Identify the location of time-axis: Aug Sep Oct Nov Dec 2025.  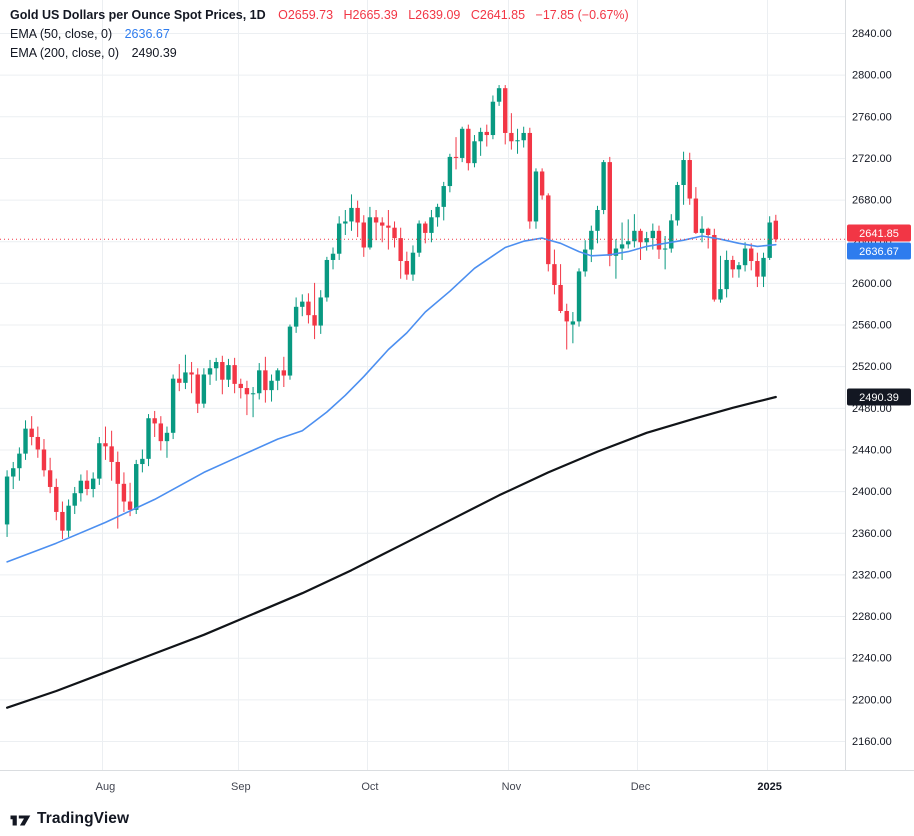
(439, 787).